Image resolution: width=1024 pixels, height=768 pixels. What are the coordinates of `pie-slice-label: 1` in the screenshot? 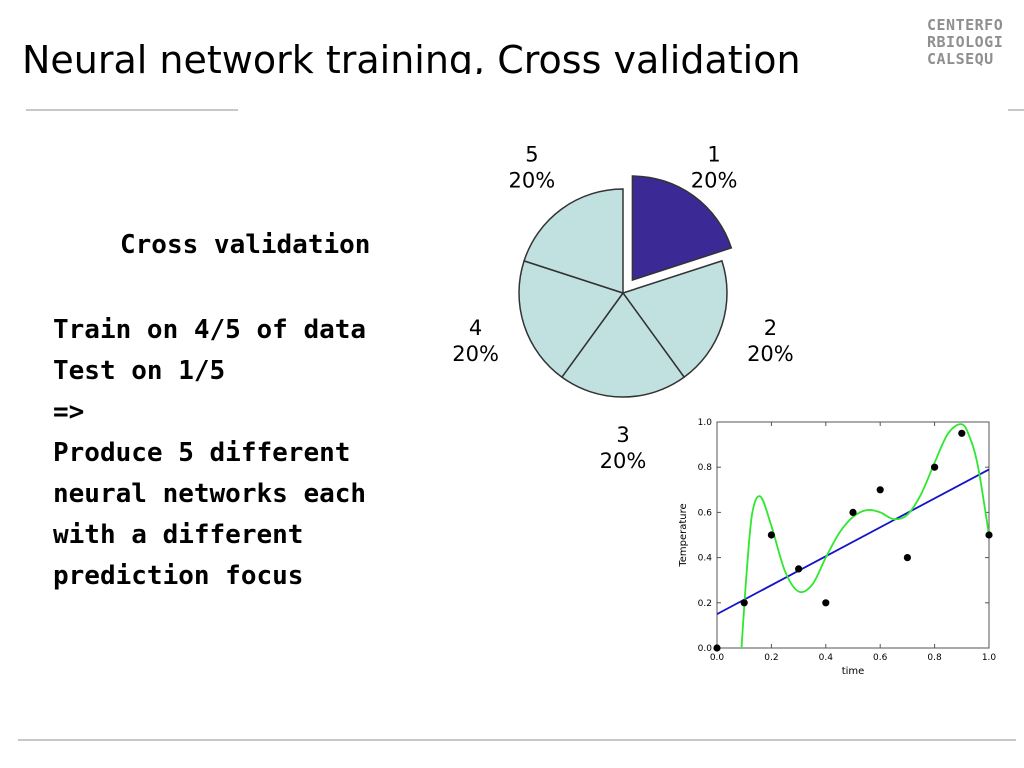 It's located at (713, 155).